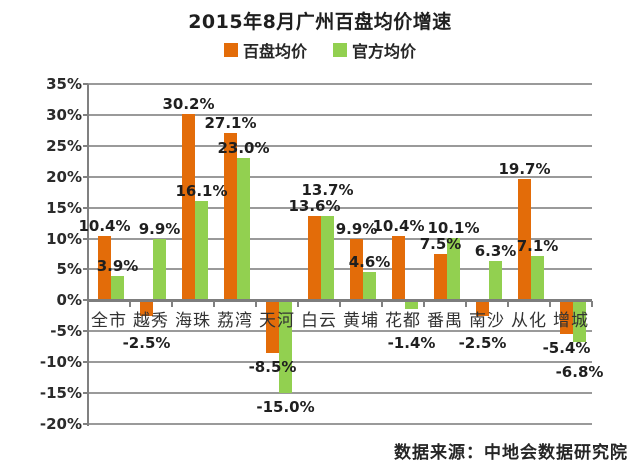  I want to click on bar-官方均价-花都, so click(411, 304).